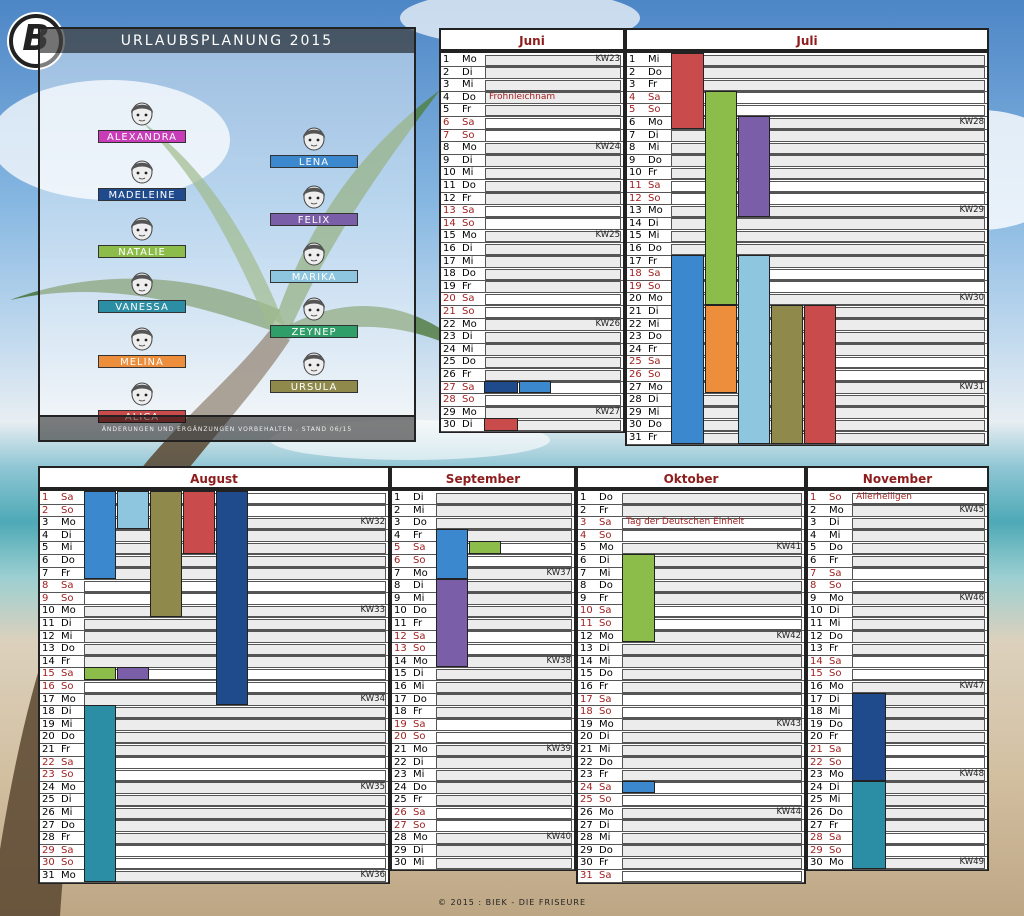 The image size is (1024, 916). I want to click on day-row: 28 Sa, so click(897, 838).